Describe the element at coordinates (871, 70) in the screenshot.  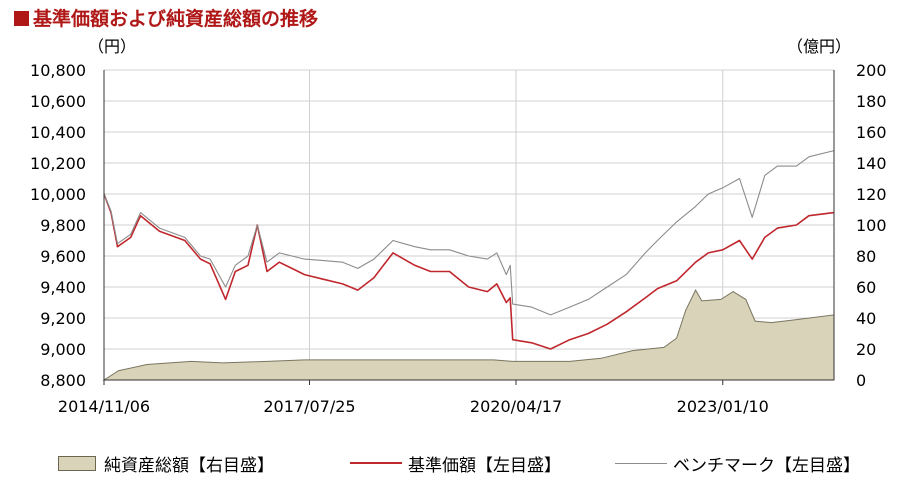
I see `right-tick-label: 200` at that location.